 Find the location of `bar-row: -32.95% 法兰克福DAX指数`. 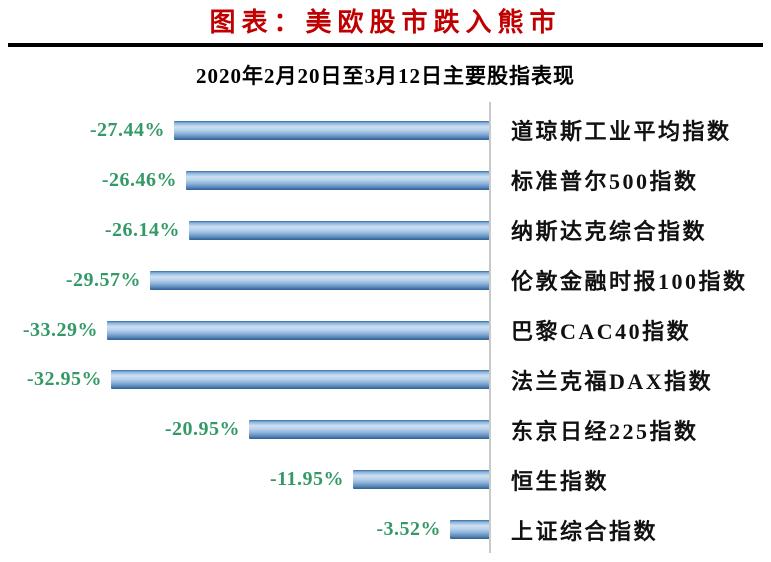

bar-row: -32.95% 法兰克福DAX指数 is located at coordinates (385, 380).